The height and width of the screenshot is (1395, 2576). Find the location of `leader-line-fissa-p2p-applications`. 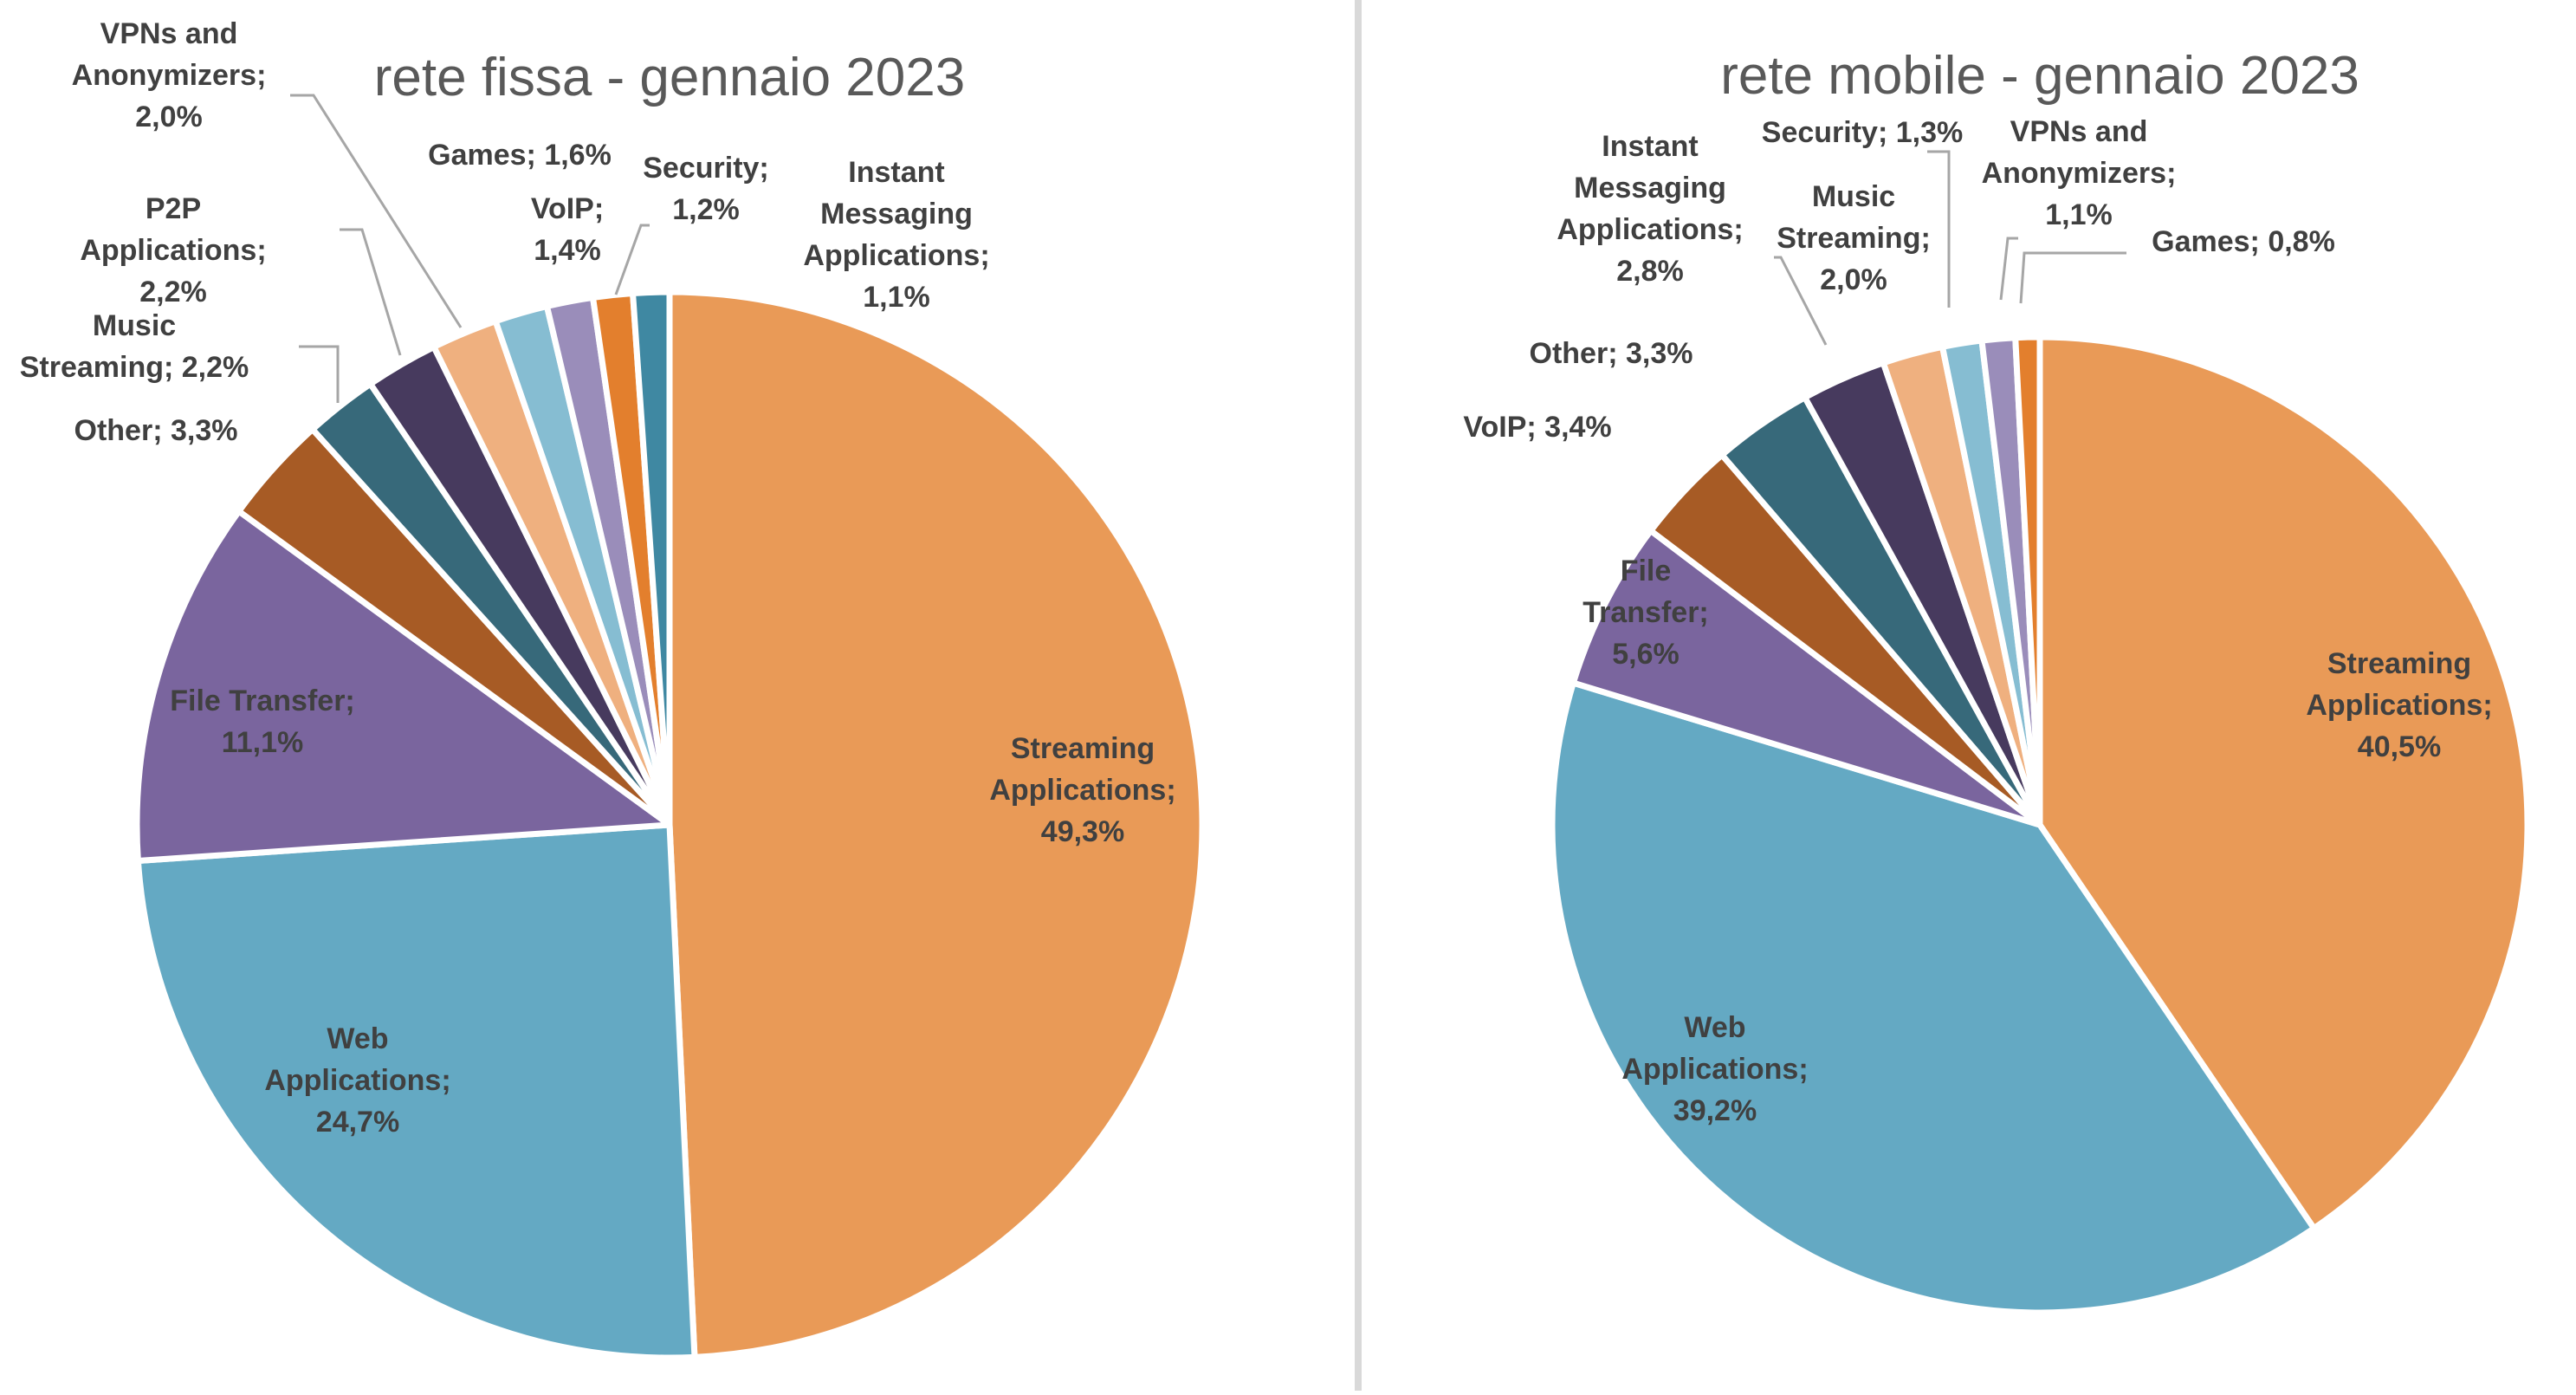

leader-line-fissa-p2p-applications is located at coordinates (371, 292).